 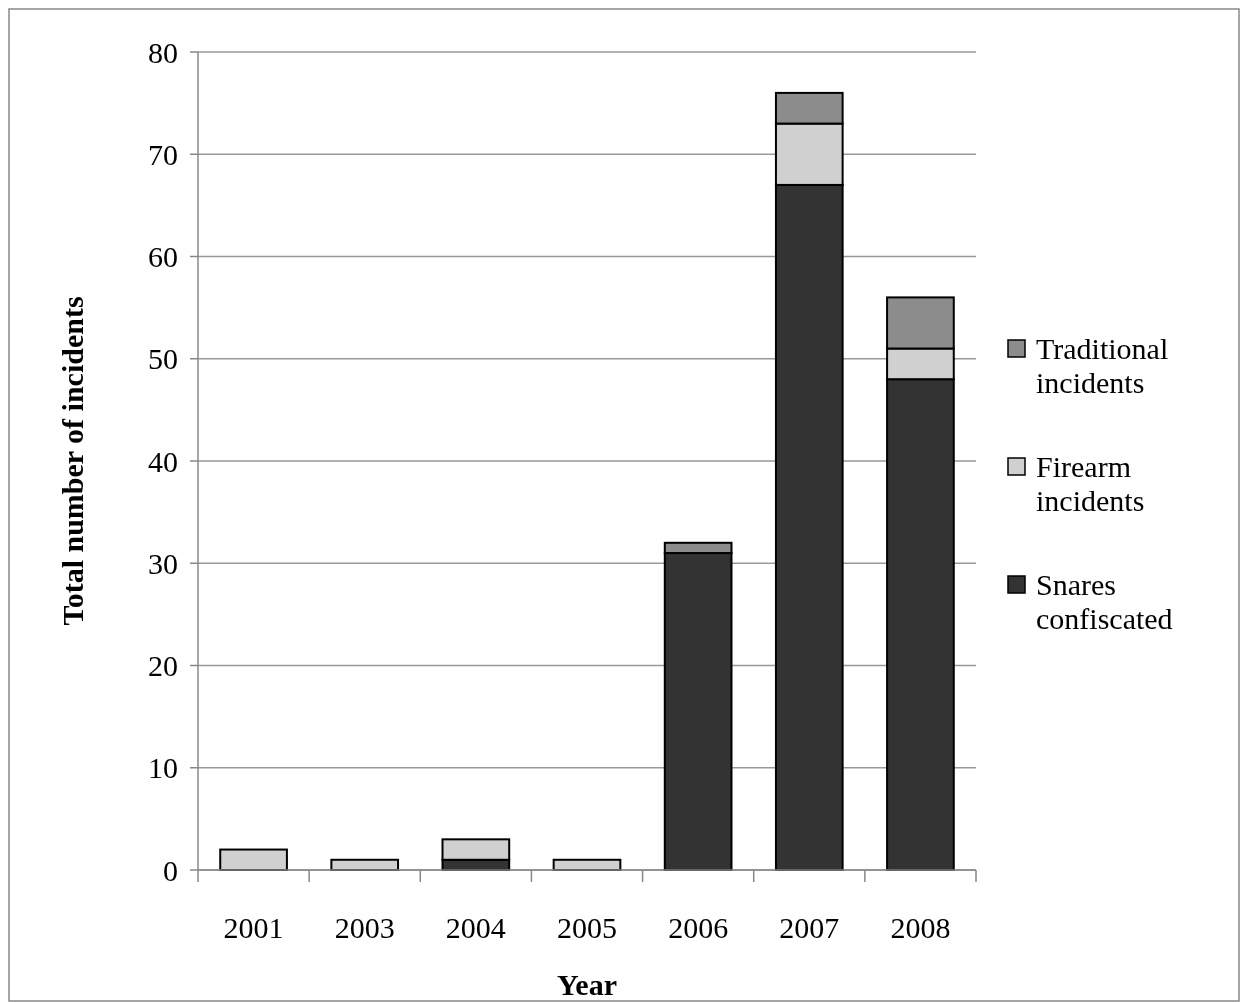 I want to click on y-tick-label: 30, so click(x=163, y=563).